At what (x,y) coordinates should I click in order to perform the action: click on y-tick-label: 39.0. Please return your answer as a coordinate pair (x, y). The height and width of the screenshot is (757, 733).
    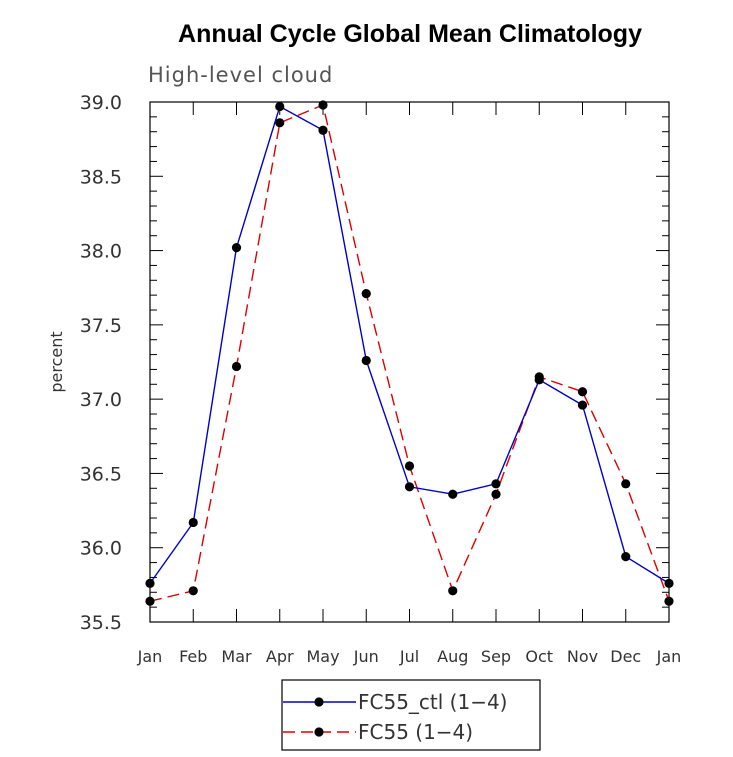
    Looking at the image, I should click on (101, 103).